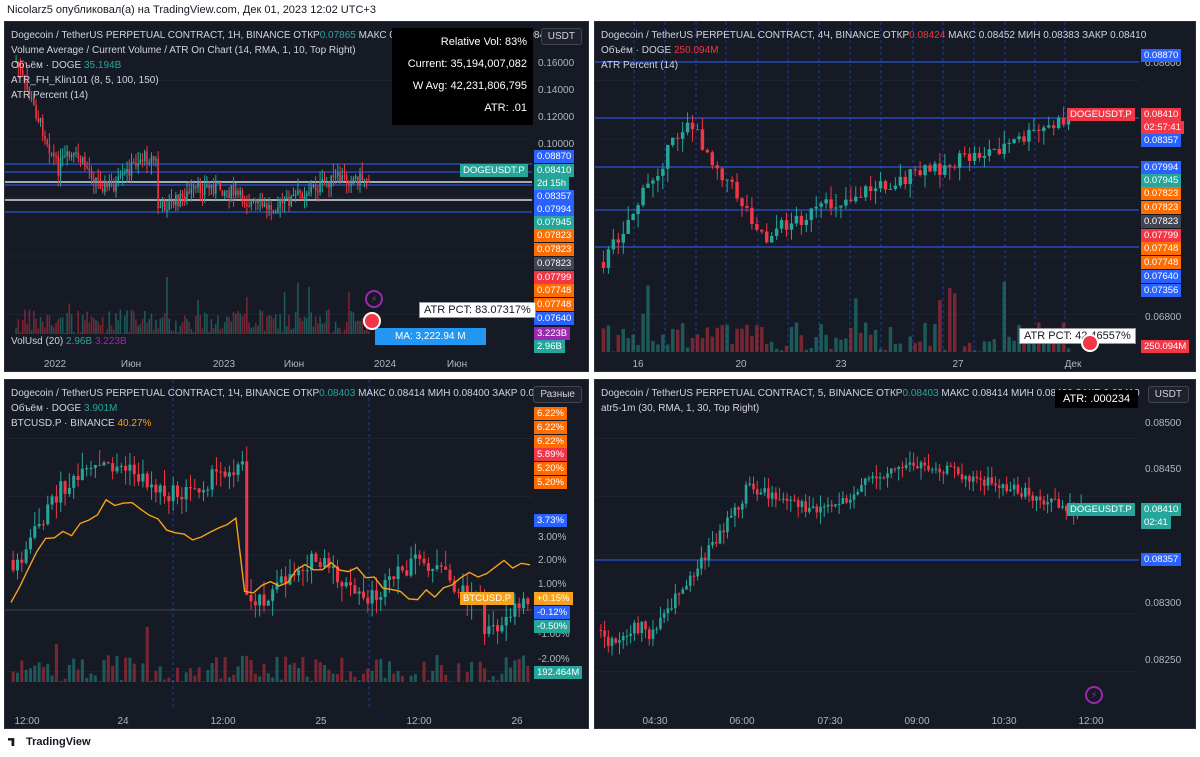  What do you see at coordinates (494, 170) in the screenshot?
I see `symbol-tag: DOGEUSDT.P` at bounding box center [494, 170].